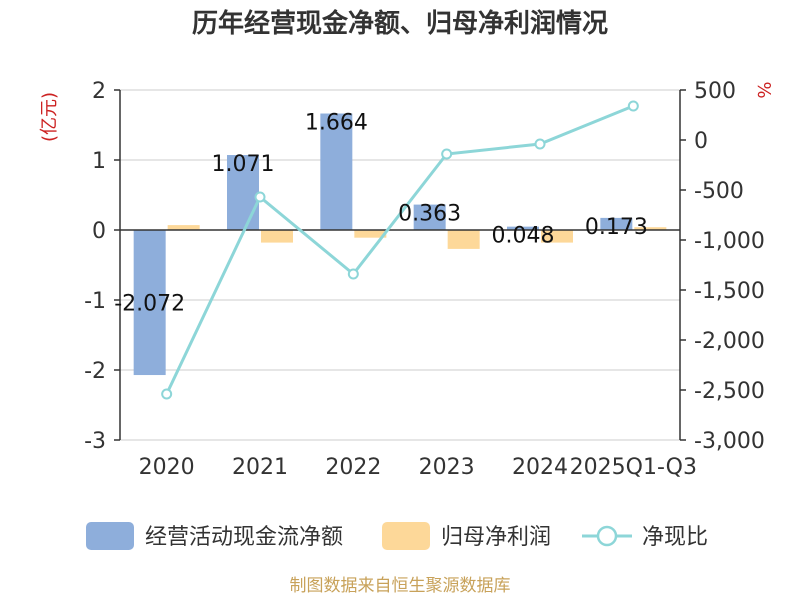 This screenshot has height=600, width=800. What do you see at coordinates (675, 537) in the screenshot?
I see `legend-label-ratio: 净现比` at bounding box center [675, 537].